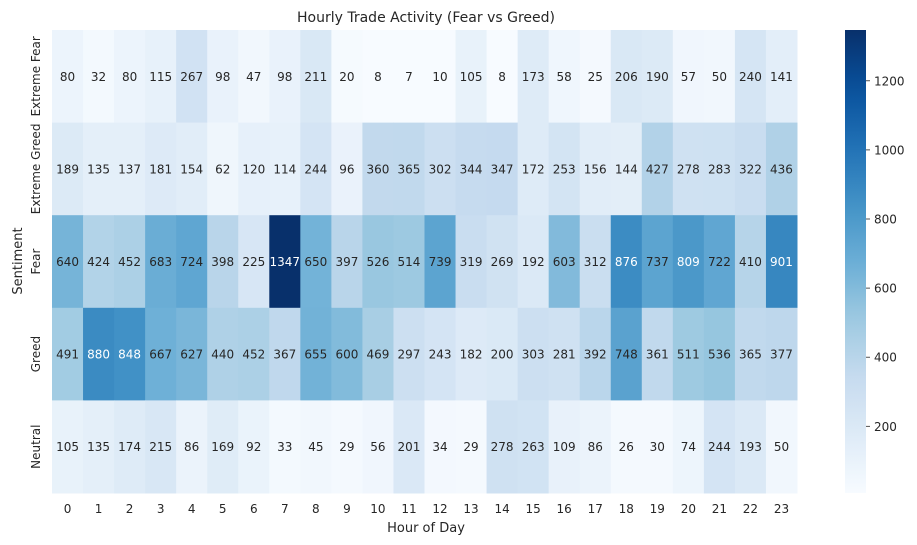 Image resolution: width=917 pixels, height=545 pixels. What do you see at coordinates (471, 355) in the screenshot?
I see `cell-value-label: 182` at bounding box center [471, 355].